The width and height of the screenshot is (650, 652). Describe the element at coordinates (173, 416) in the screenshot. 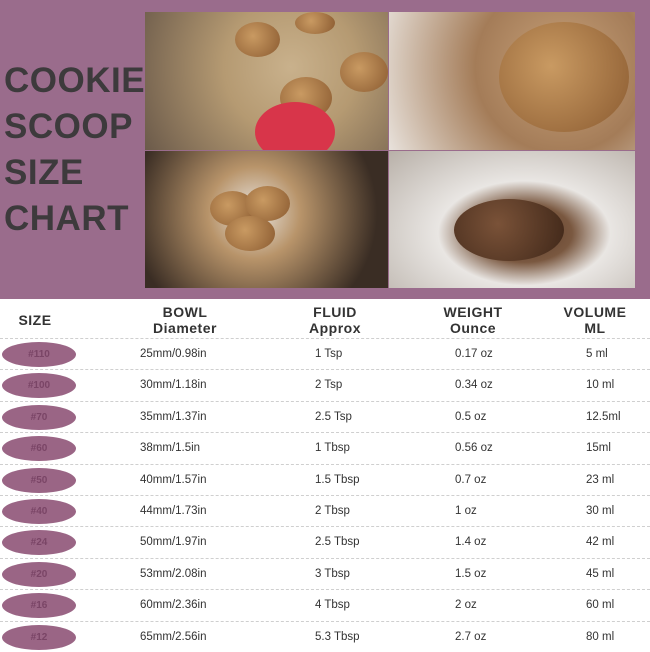

I see `bowl-diameter: 35mm/1.37in` at that location.